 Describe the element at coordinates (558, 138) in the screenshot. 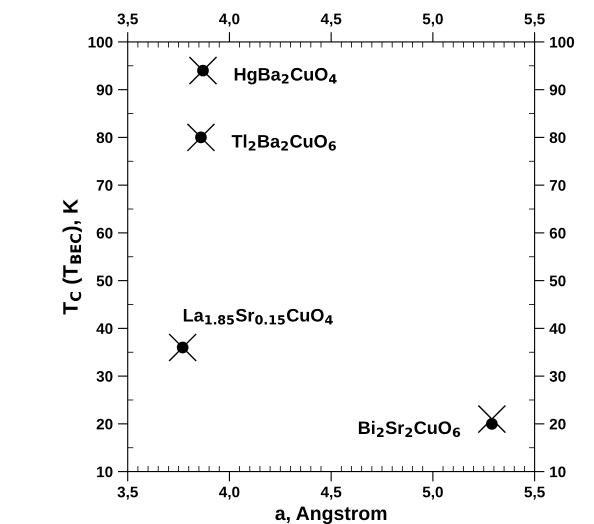

I see `y2-tick-label: 80` at that location.